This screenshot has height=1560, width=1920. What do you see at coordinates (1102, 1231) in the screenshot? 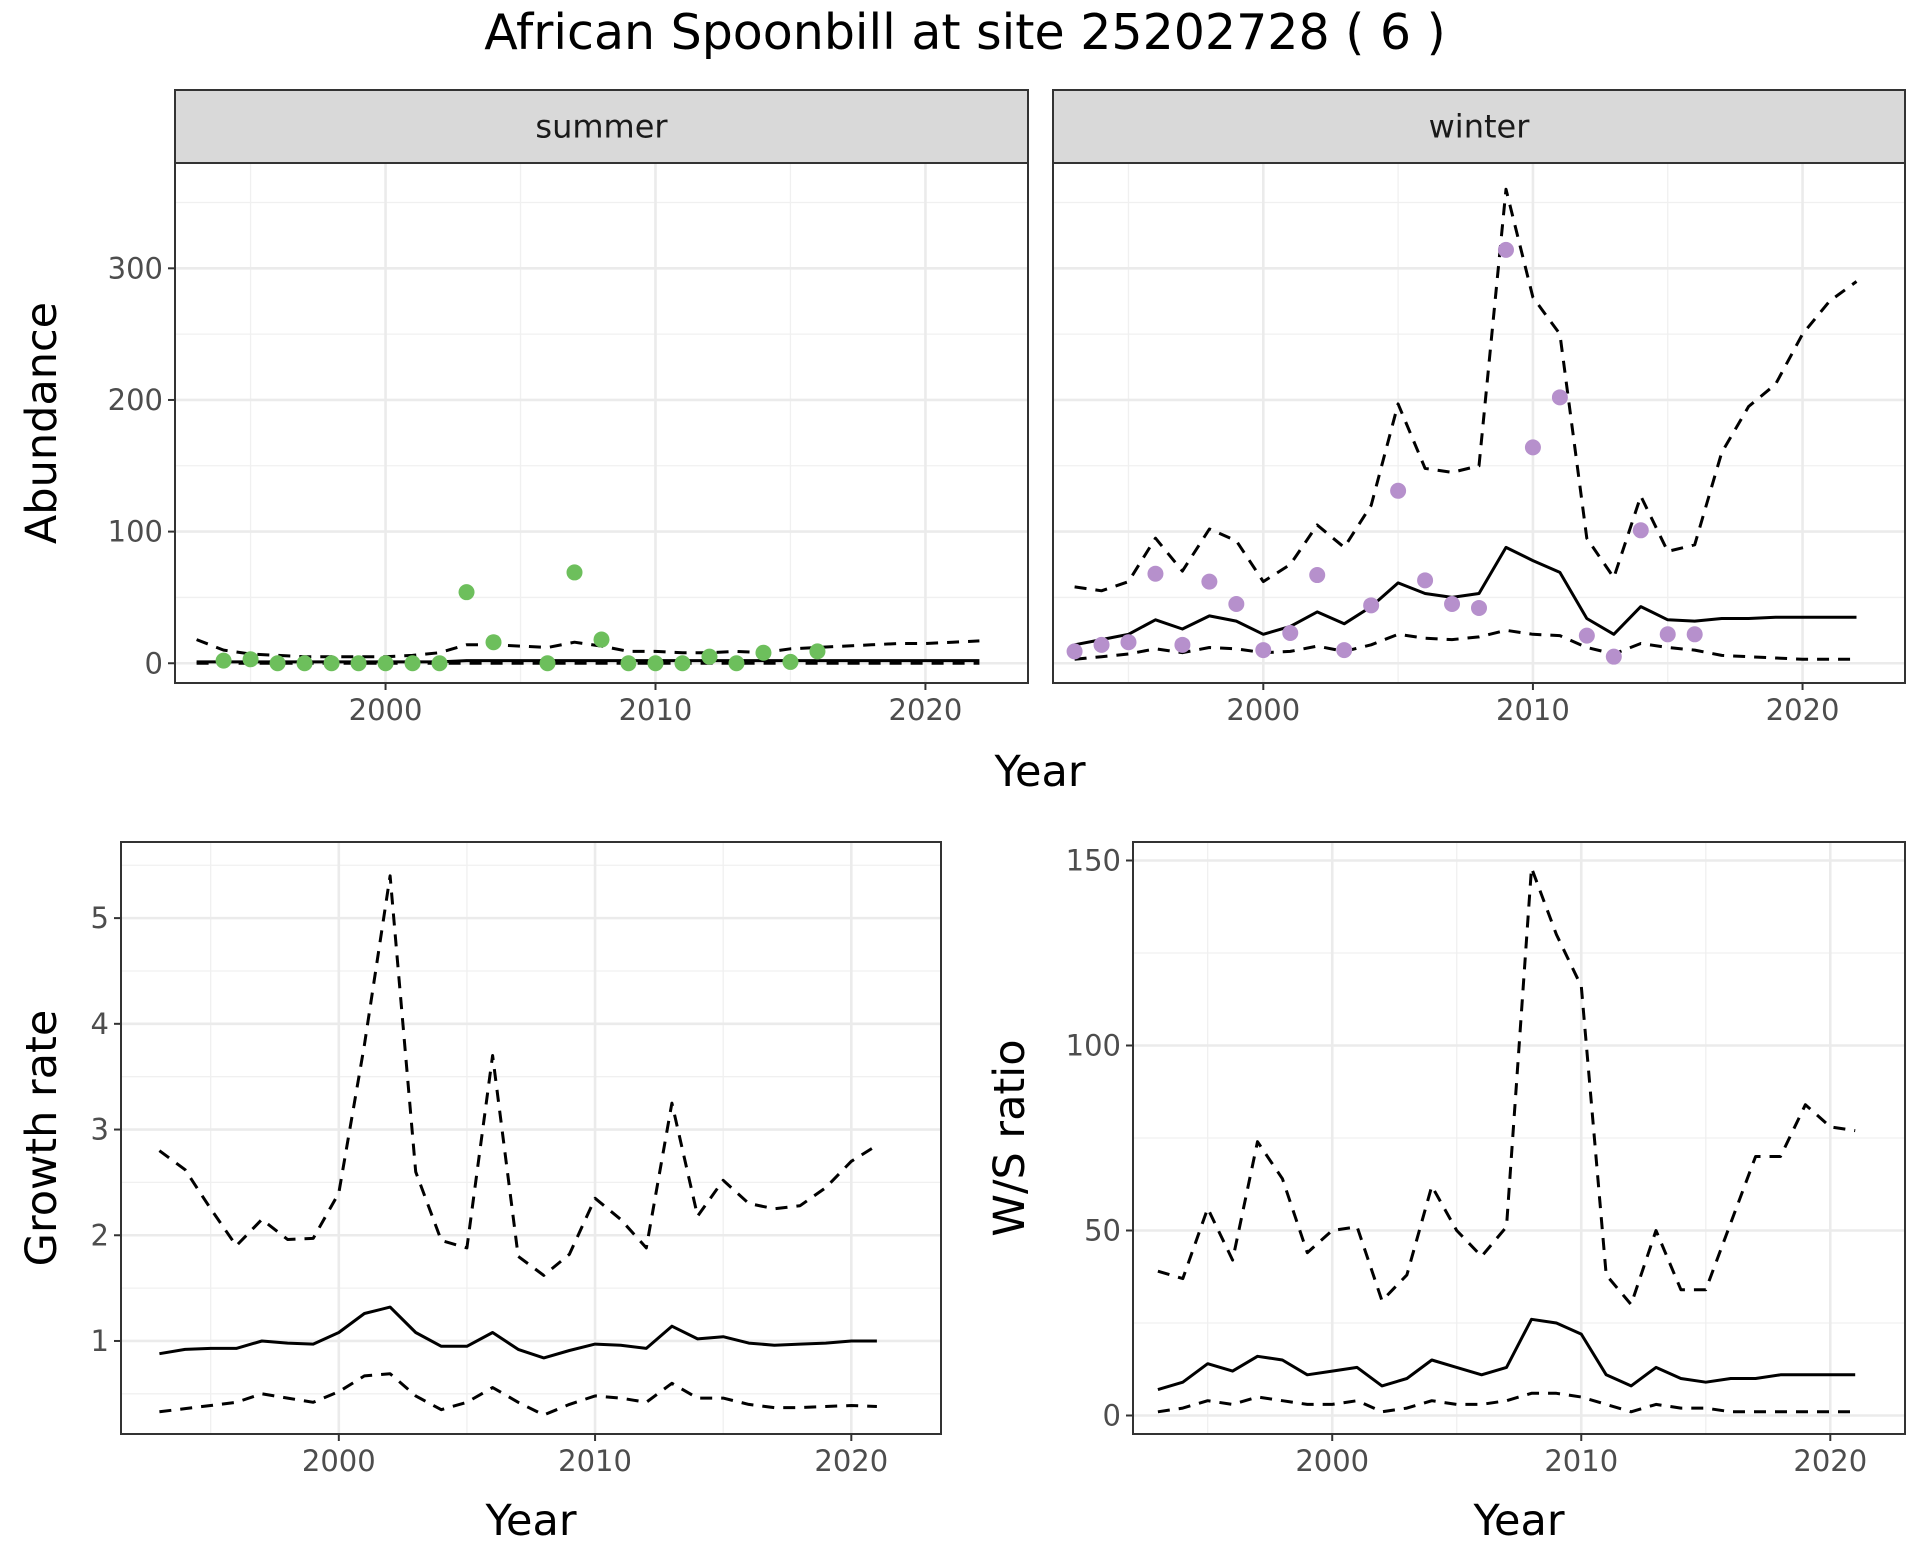
I see `y-tick-label: 50` at bounding box center [1102, 1231].